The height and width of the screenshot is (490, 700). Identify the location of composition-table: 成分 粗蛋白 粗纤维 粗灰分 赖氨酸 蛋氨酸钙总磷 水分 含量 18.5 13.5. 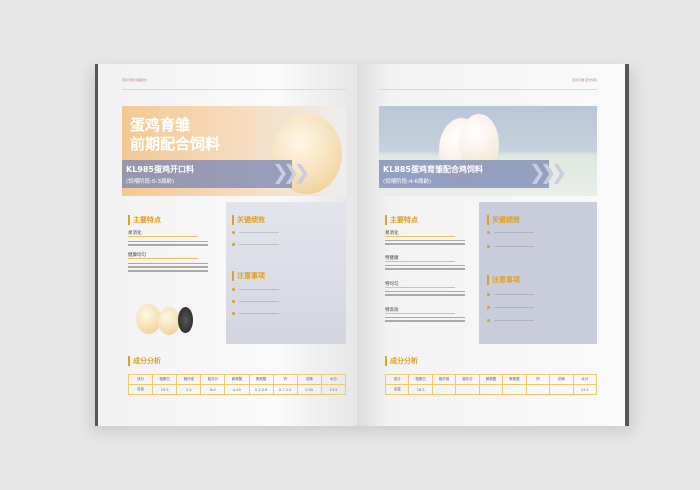
(490, 384).